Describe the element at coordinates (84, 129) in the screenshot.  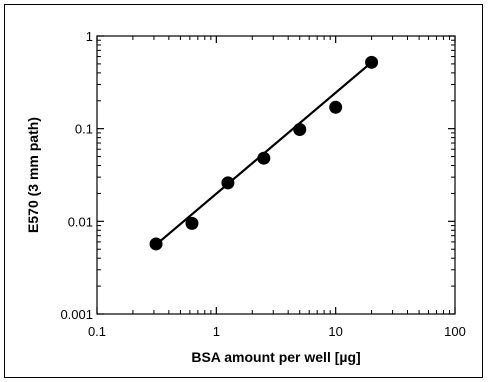
I see `y-tick-label: 0.1` at that location.